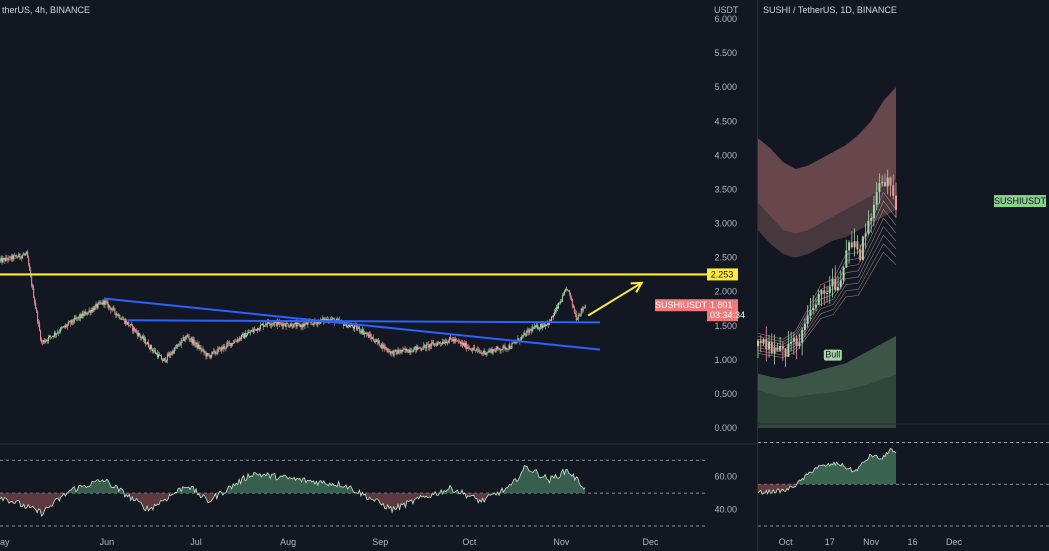  Describe the element at coordinates (615, 299) in the screenshot. I see `breakout-arrow` at that location.